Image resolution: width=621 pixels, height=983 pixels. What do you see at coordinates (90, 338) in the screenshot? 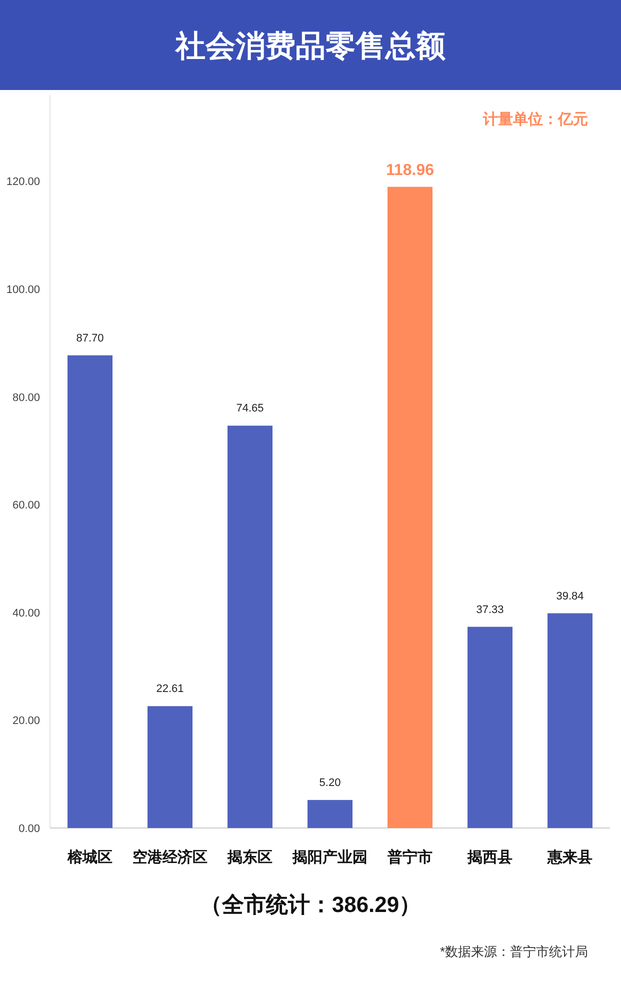
I see `data-label: 87.70` at bounding box center [90, 338].